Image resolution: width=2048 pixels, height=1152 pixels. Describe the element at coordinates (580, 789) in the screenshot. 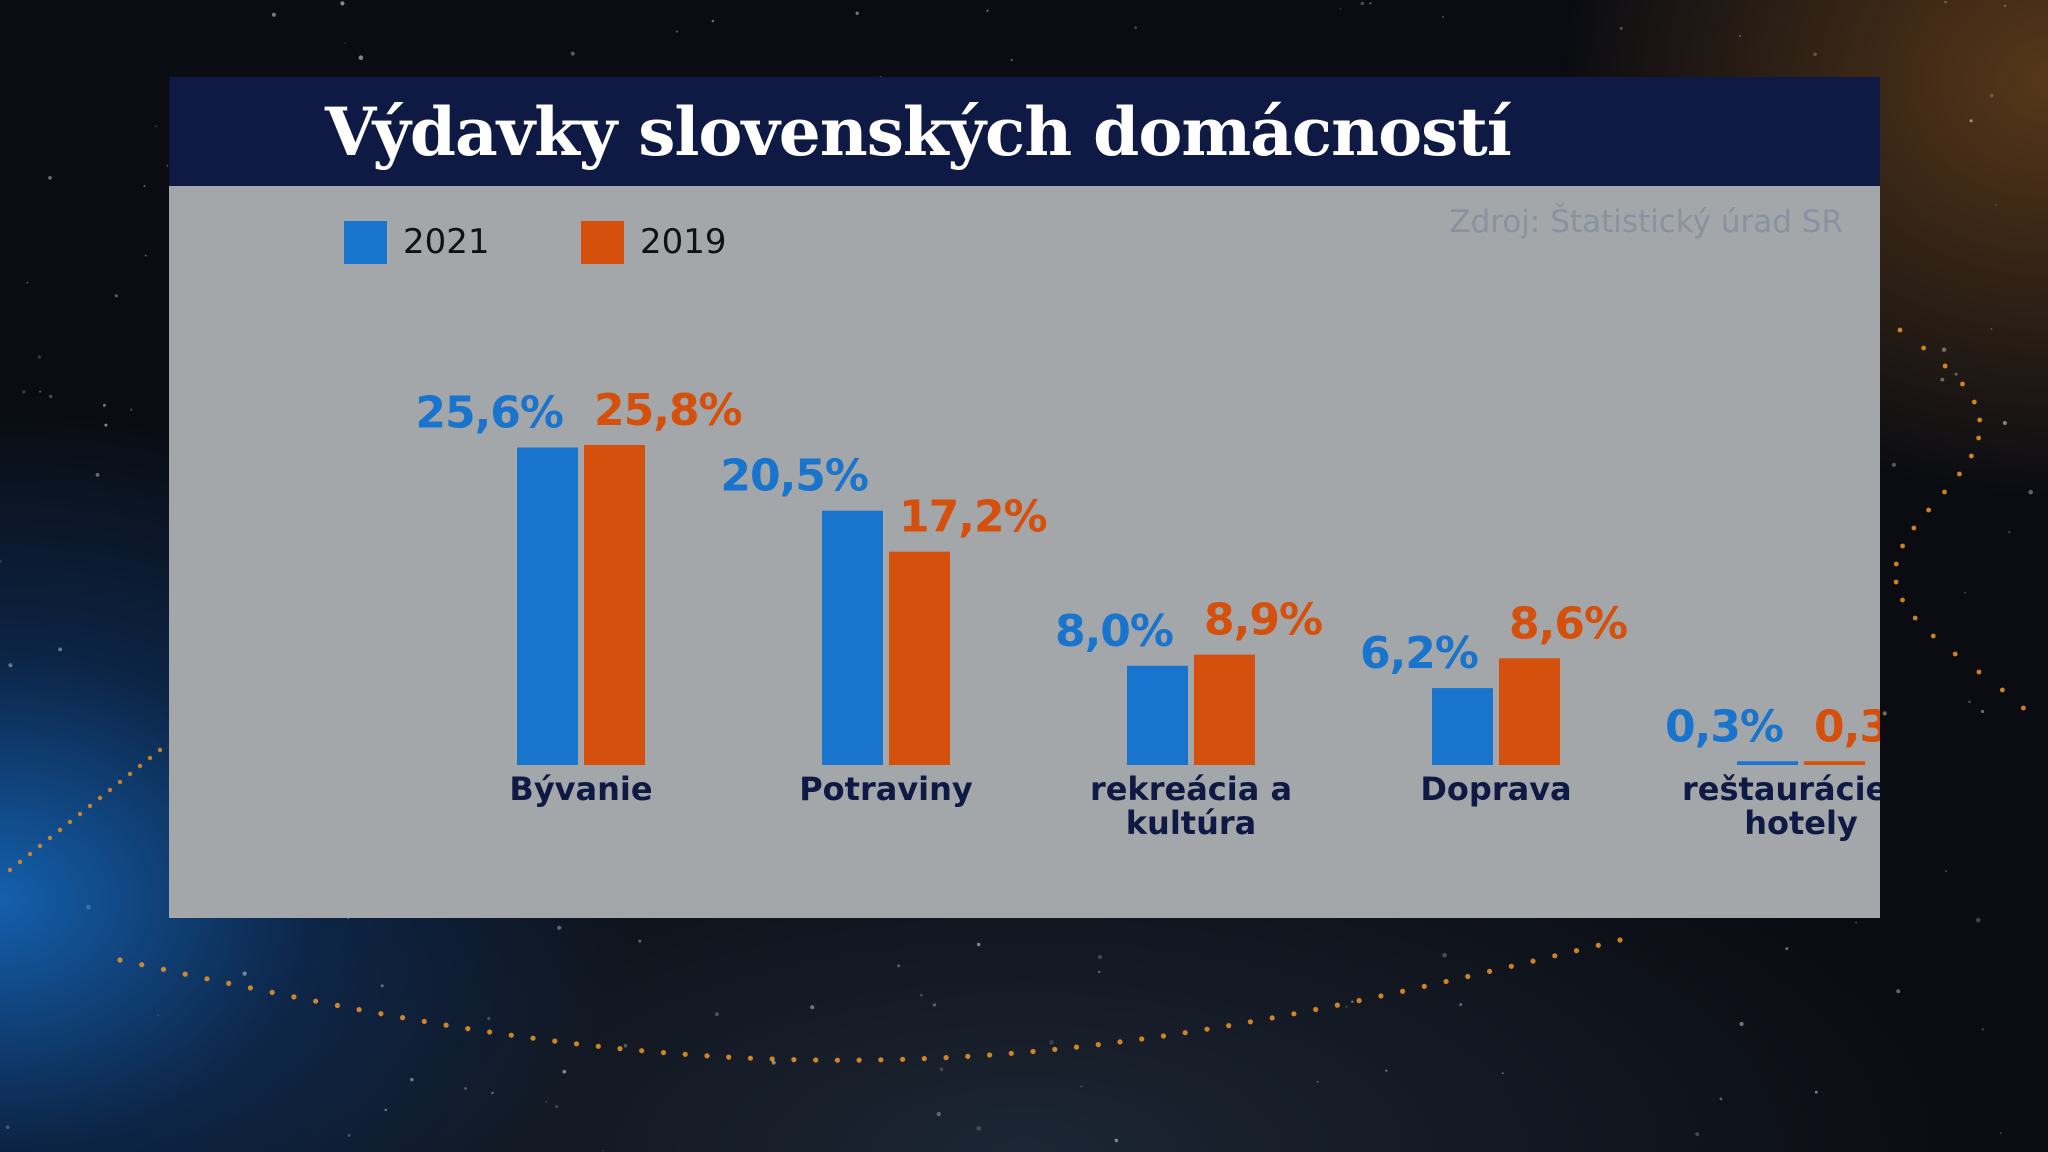

I see `category-label-0: Bývanie` at that location.